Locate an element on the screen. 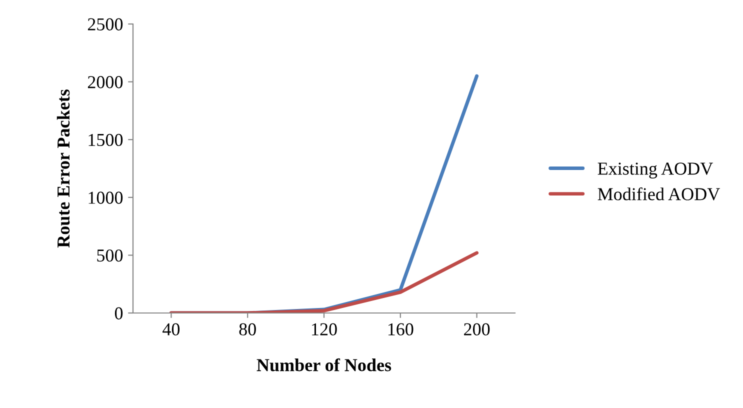  x-tick-label: 200 is located at coordinates (477, 329).